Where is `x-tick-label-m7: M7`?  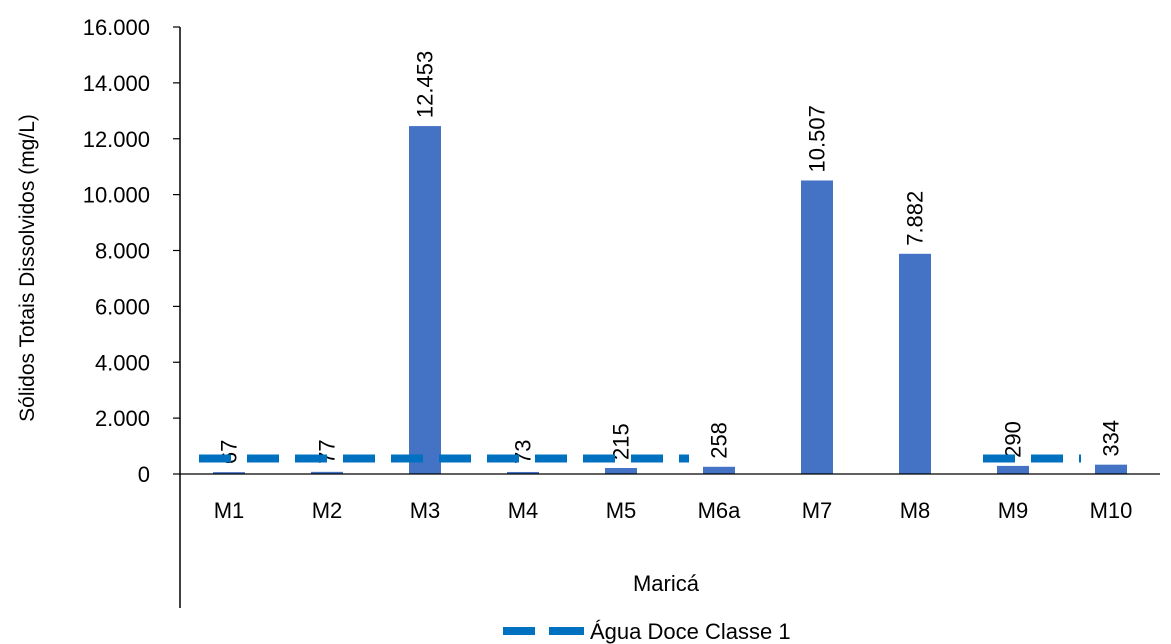 x-tick-label-m7: M7 is located at coordinates (817, 510).